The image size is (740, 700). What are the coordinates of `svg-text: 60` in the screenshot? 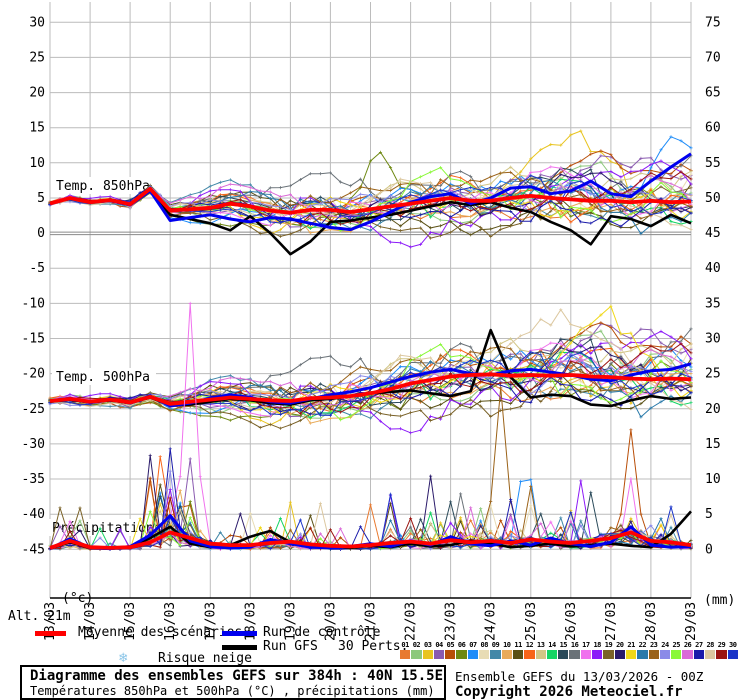 It's located at (713, 128).